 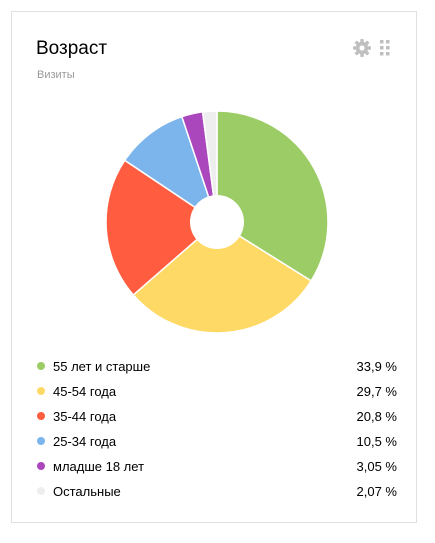 What do you see at coordinates (217, 491) in the screenshot?
I see `legend-item: Остальные 2,07 %` at bounding box center [217, 491].